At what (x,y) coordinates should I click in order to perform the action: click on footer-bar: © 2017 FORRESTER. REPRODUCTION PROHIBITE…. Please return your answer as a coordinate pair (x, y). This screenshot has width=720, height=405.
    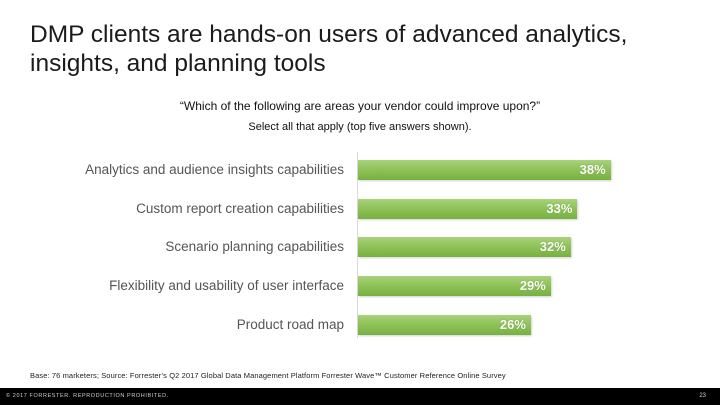
    Looking at the image, I should click on (360, 396).